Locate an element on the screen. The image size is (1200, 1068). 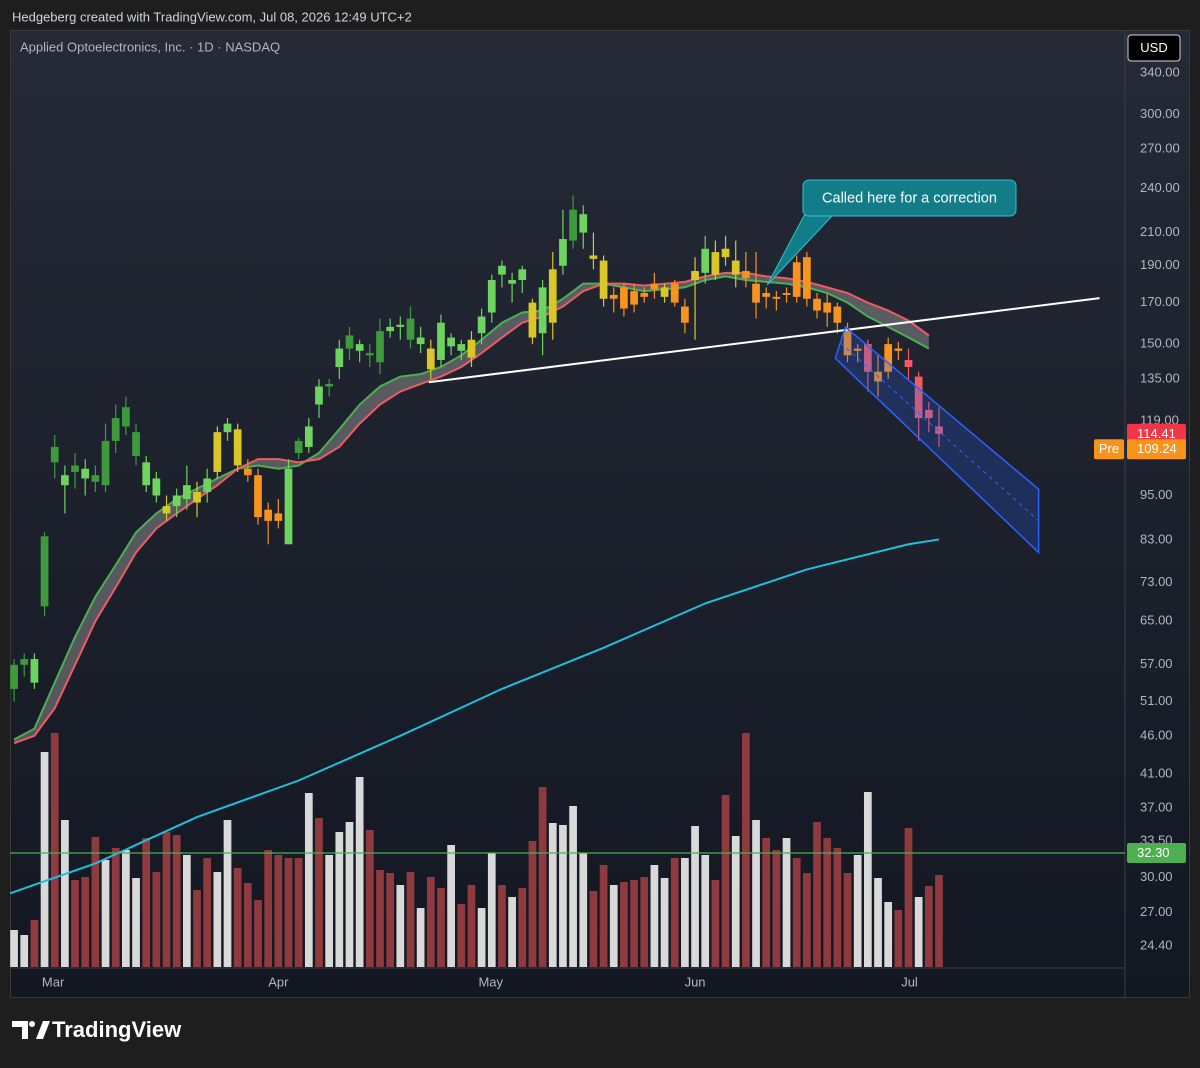
y-tick-label: 170.00 is located at coordinates (1160, 301).